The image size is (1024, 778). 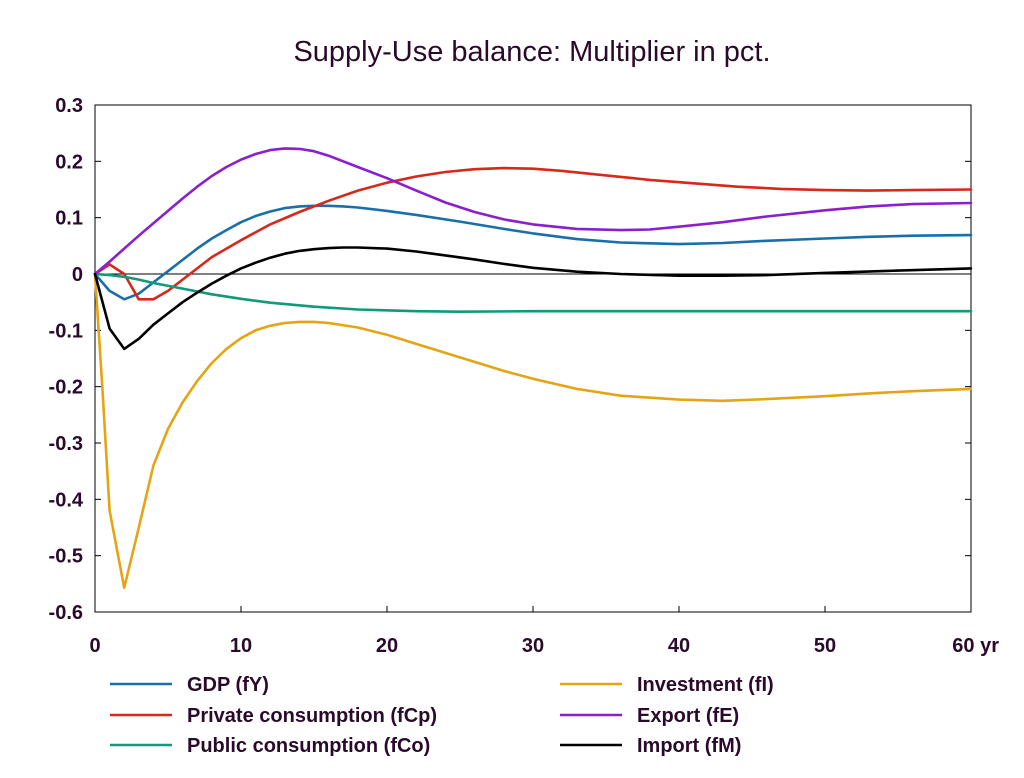 I want to click on x-tick-label: 10, so click(x=241, y=646).